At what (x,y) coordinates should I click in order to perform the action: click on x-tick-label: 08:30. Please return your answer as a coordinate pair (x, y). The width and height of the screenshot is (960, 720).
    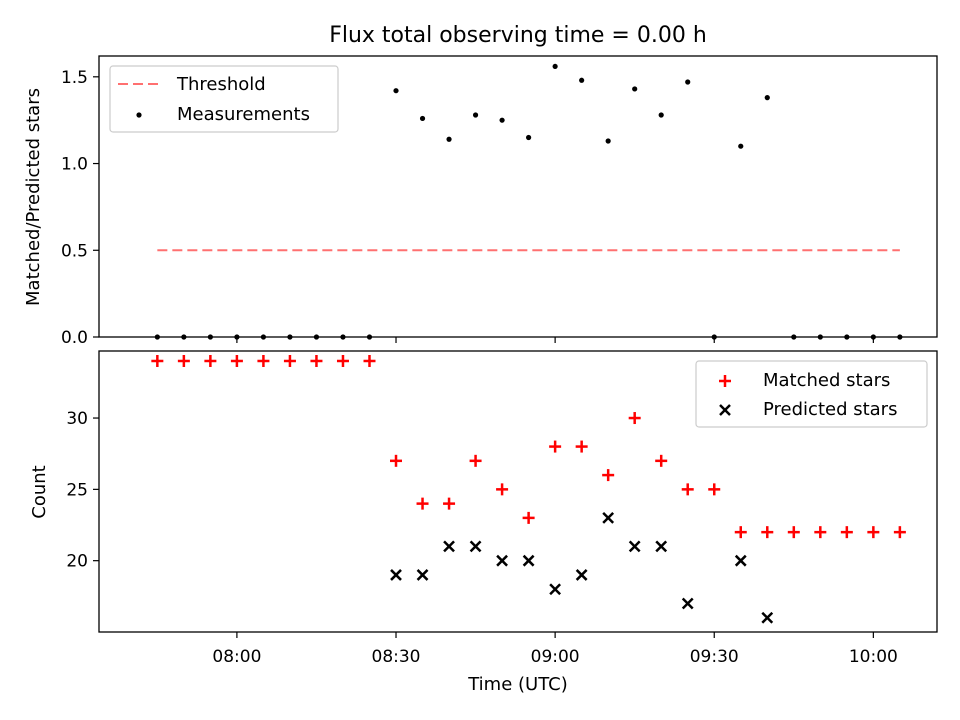
    Looking at the image, I should click on (396, 657).